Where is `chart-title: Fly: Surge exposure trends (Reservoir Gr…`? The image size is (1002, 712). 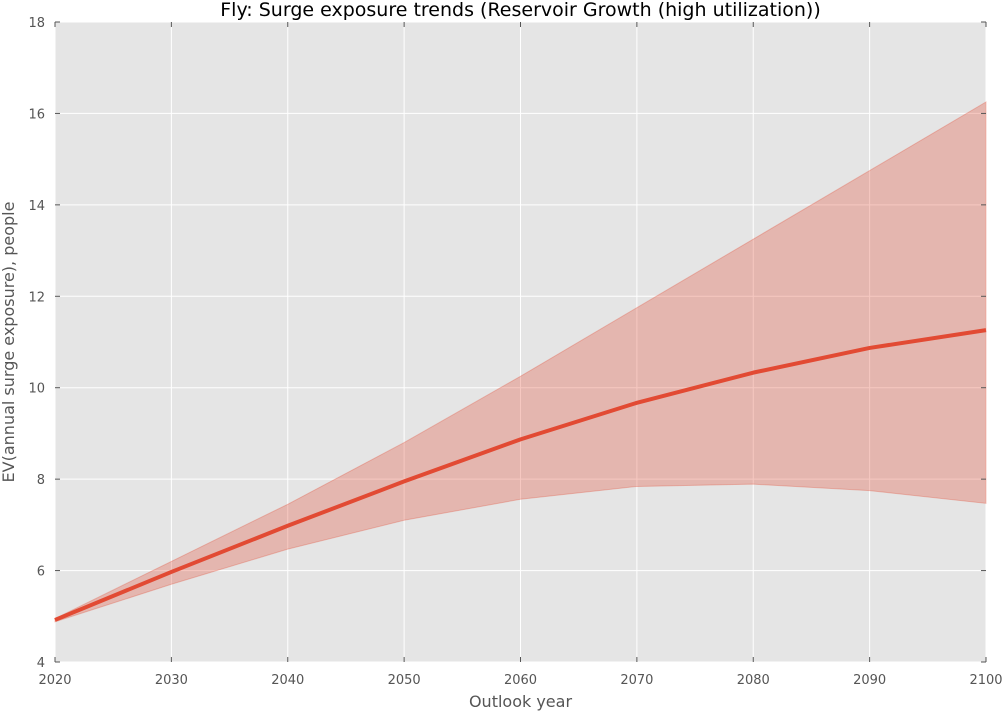
chart-title: Fly: Surge exposure trends (Reservoir Gr… is located at coordinates (520, 10).